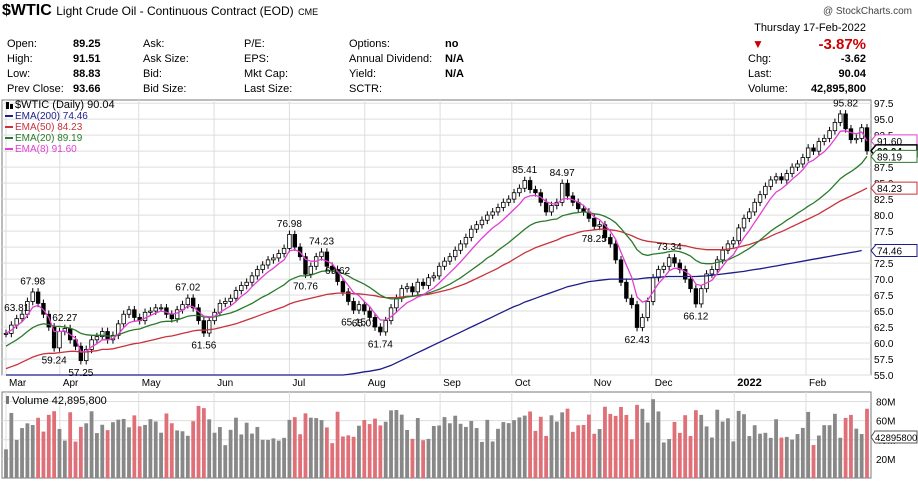  I want to click on month-tick-label: Aug, so click(377, 383).